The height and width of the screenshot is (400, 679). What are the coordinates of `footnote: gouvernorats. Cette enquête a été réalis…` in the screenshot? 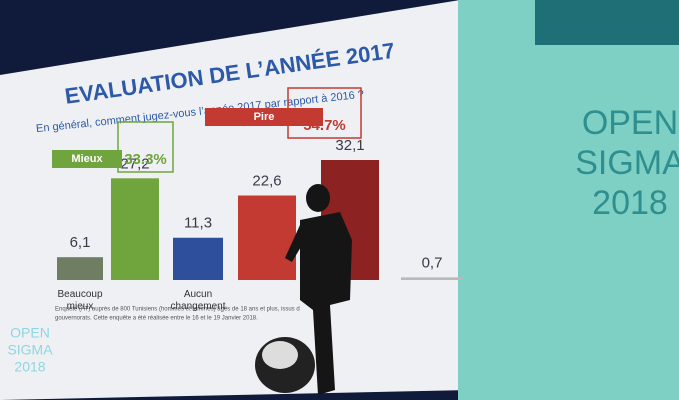 It's located at (156, 319).